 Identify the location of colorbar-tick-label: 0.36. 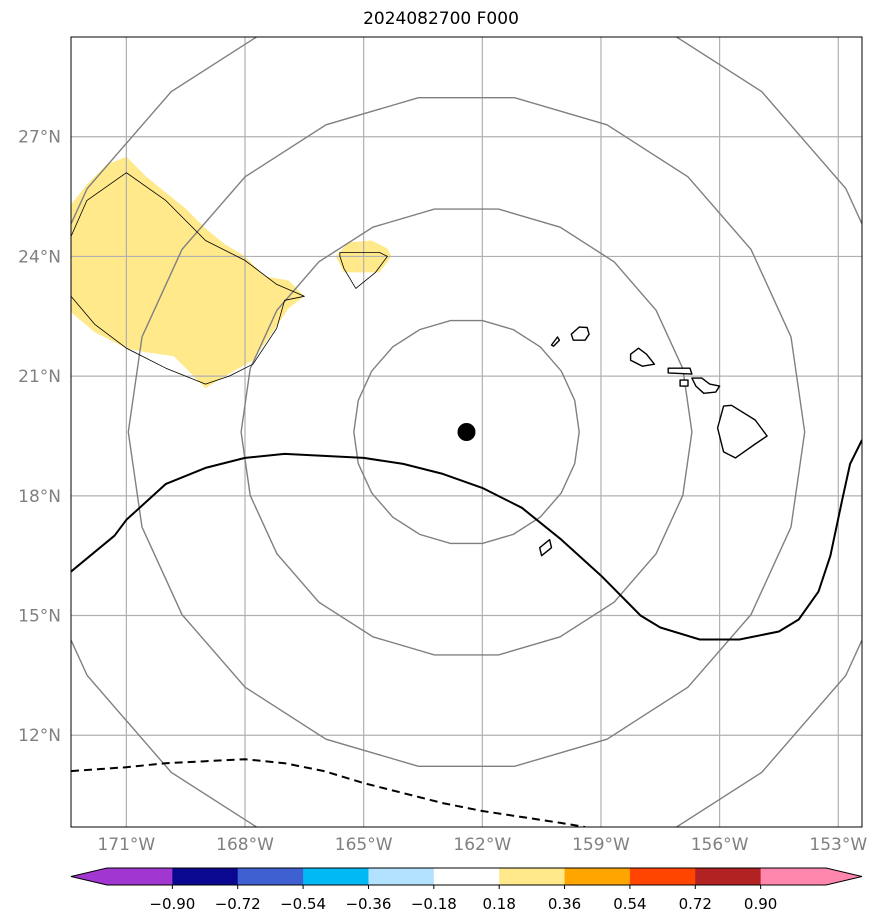
(564, 904).